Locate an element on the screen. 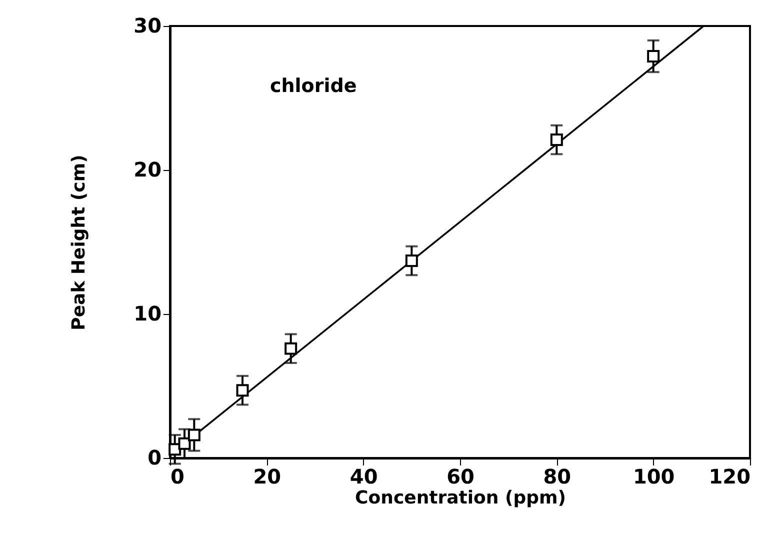  x-tick-label: 40 is located at coordinates (364, 476).